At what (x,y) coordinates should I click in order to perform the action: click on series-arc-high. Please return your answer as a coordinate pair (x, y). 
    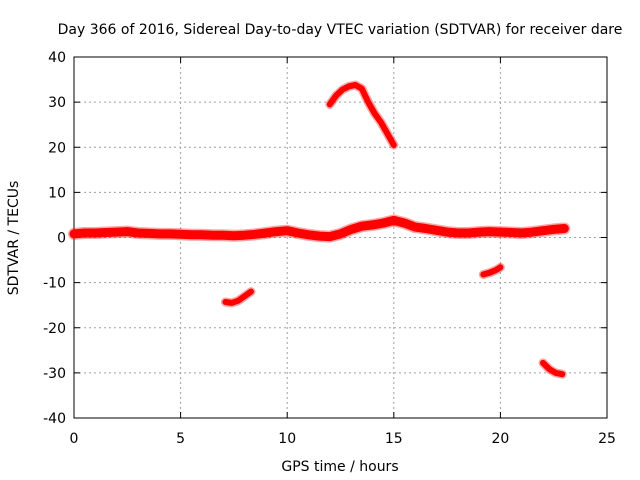
    Looking at the image, I should click on (361, 115).